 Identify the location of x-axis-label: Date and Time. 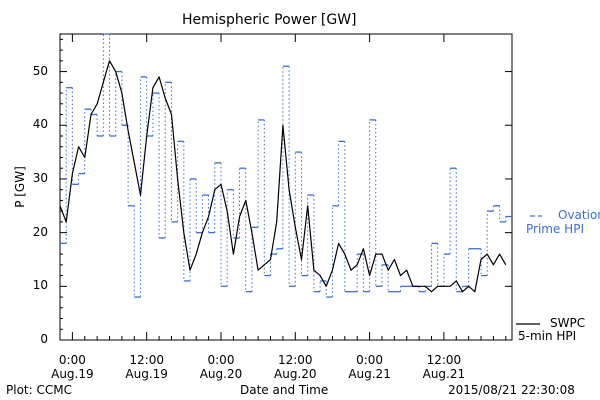
(284, 390).